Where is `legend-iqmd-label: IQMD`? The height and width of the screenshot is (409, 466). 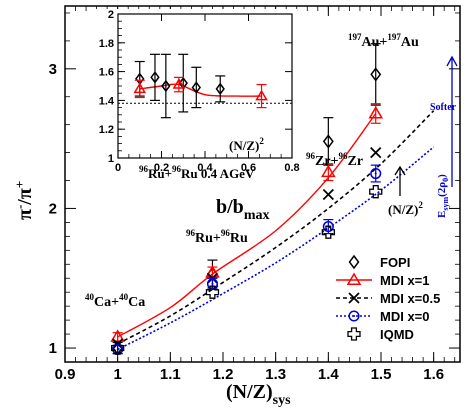
legend-iqmd-label: IQMD is located at coordinates (397, 334).